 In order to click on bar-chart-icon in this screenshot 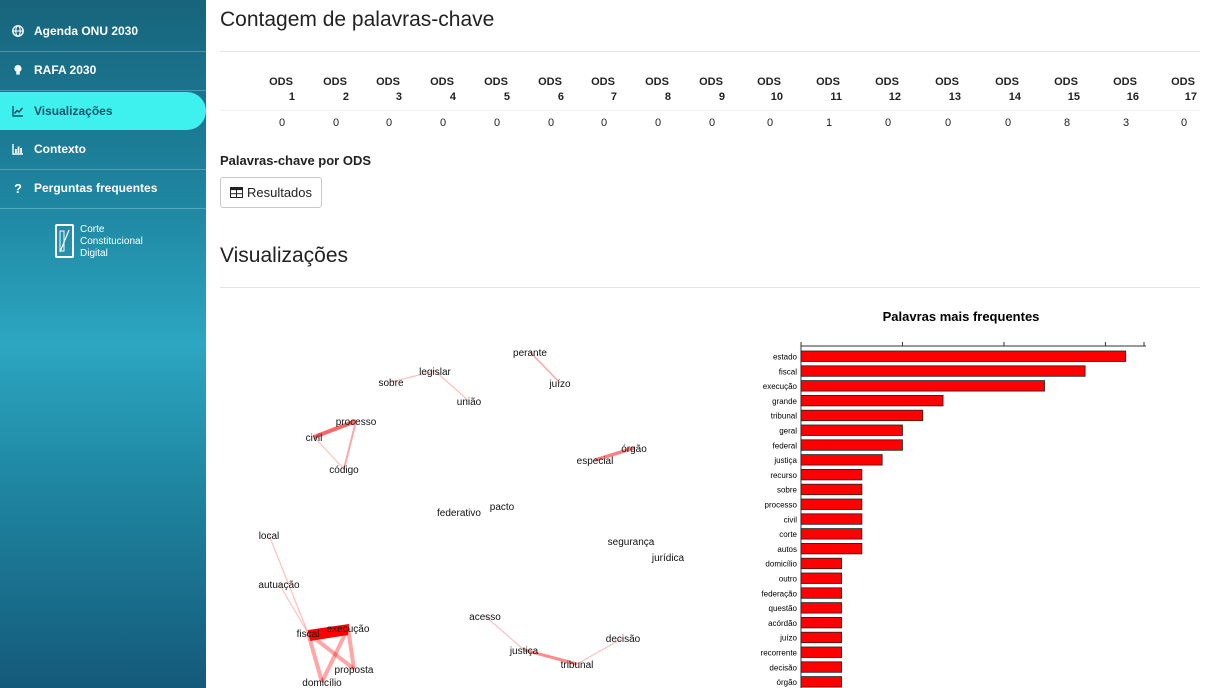, I will do `click(18, 149)`.